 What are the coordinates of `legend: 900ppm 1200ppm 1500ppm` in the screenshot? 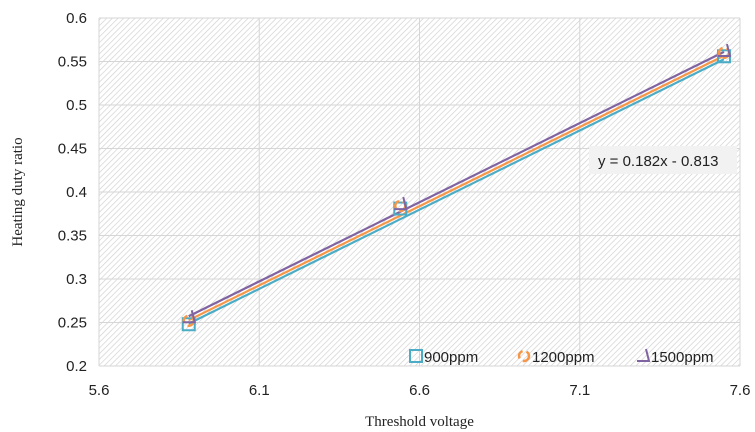 It's located at (561, 357).